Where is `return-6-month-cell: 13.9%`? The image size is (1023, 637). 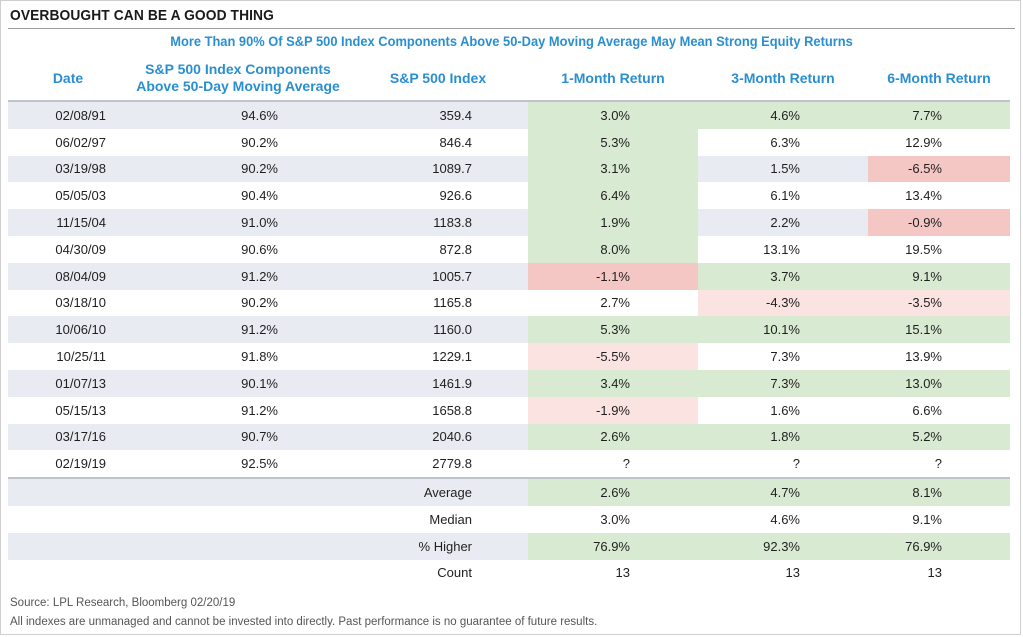 return-6-month-cell: 13.9% is located at coordinates (939, 356).